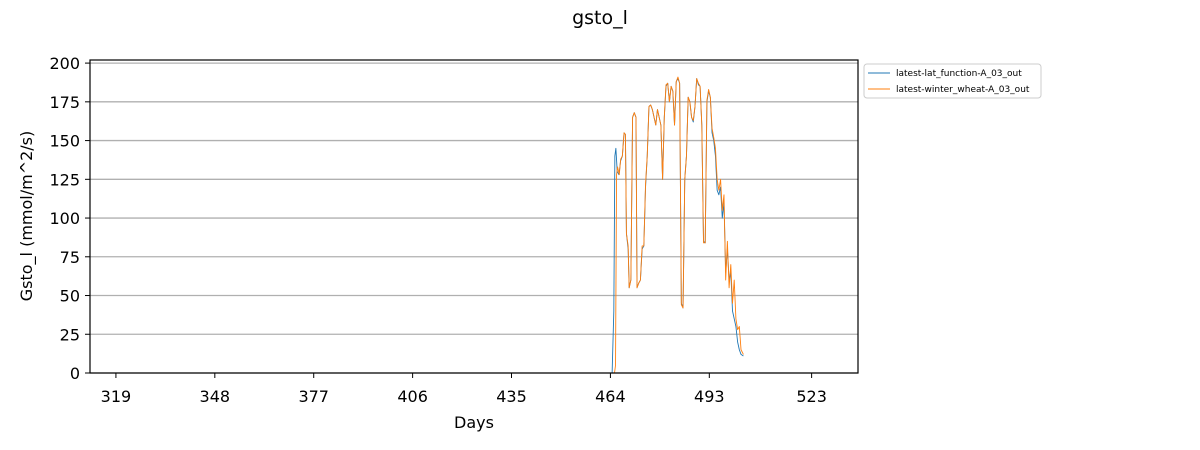 This screenshot has width=1200, height=450. I want to click on y-tick-label: 75, so click(70, 257).